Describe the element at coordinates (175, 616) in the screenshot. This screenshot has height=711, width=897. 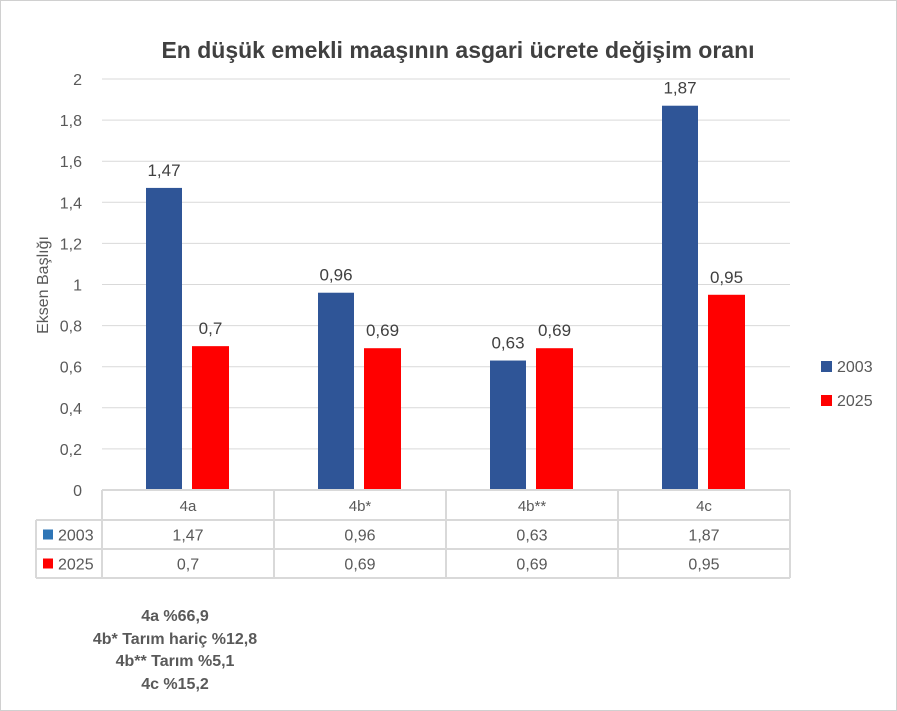
I see `note-4a: 4a %66,9` at that location.